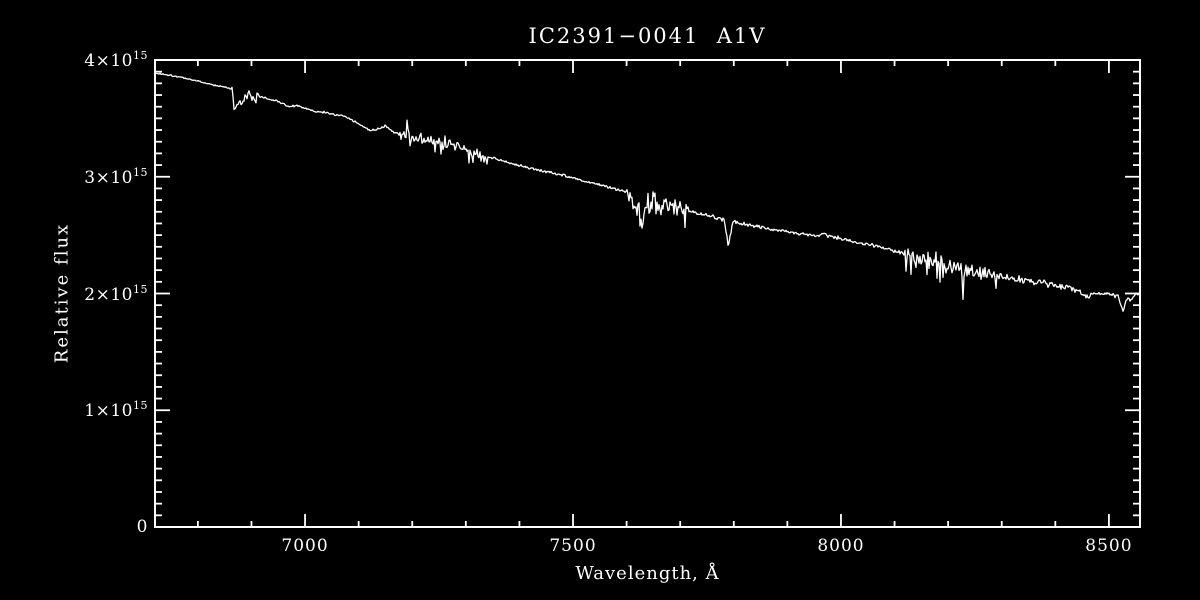 This screenshot has width=1200, height=600. Describe the element at coordinates (116, 410) in the screenshot. I see `y-tick-label: 1×10¹⁵` at that location.